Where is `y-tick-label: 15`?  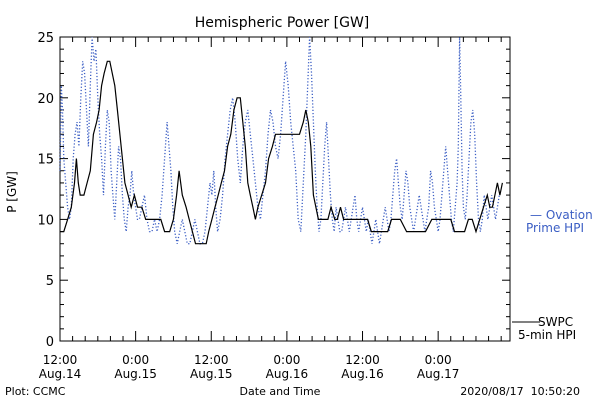 y-tick-label: 15 is located at coordinates (45, 160).